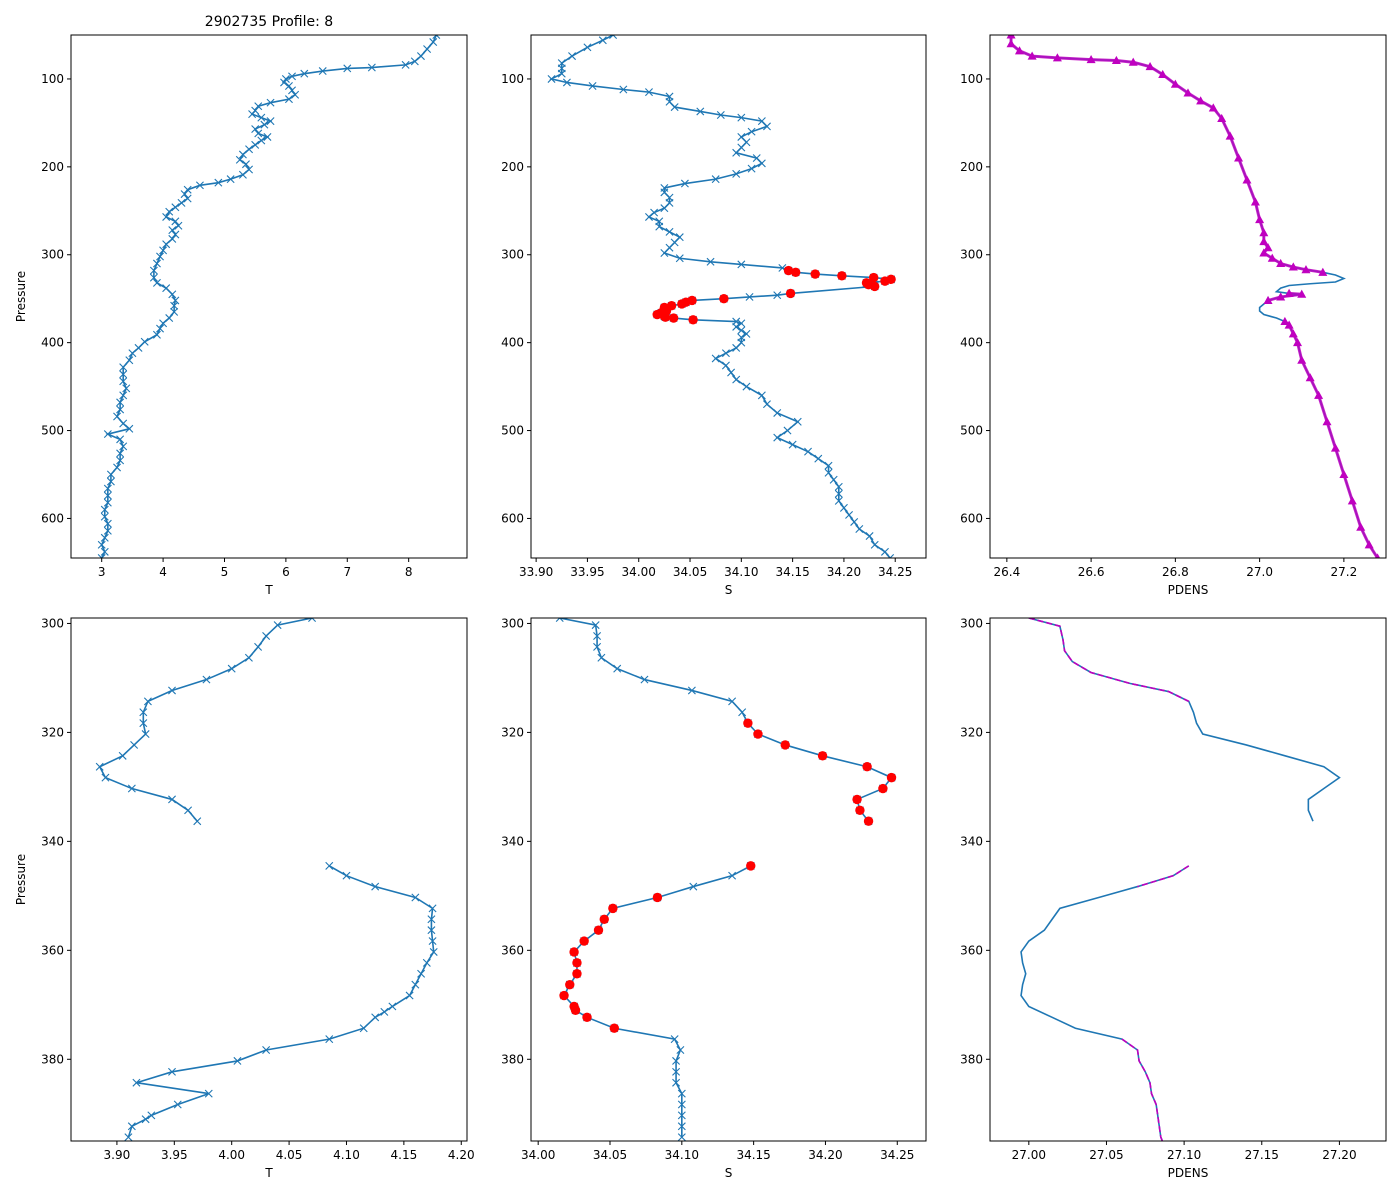  I want to click on x-tick-label: 4.20, so click(461, 1155).